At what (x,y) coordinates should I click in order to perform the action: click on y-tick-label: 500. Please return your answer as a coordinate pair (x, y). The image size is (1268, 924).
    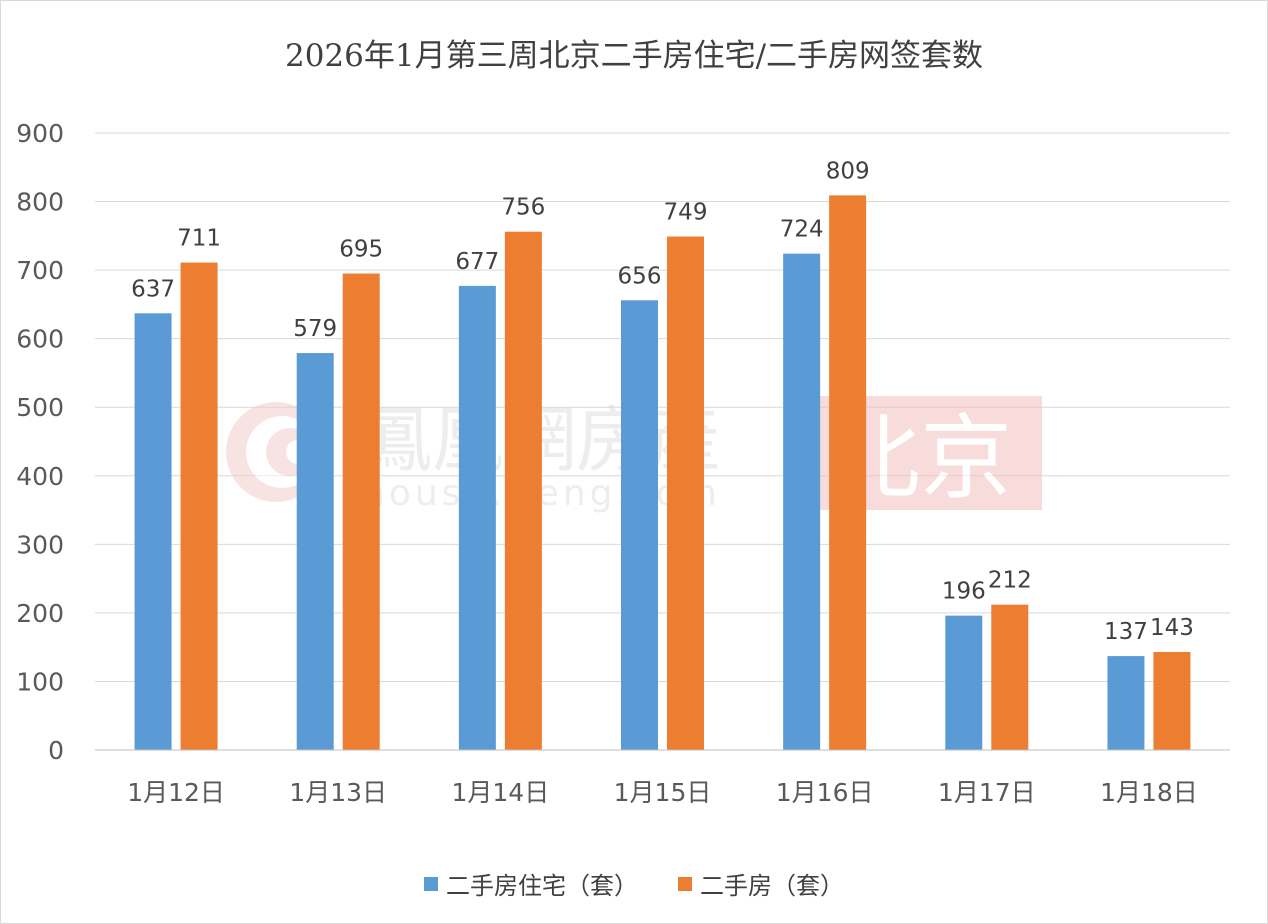
    Looking at the image, I should click on (40, 407).